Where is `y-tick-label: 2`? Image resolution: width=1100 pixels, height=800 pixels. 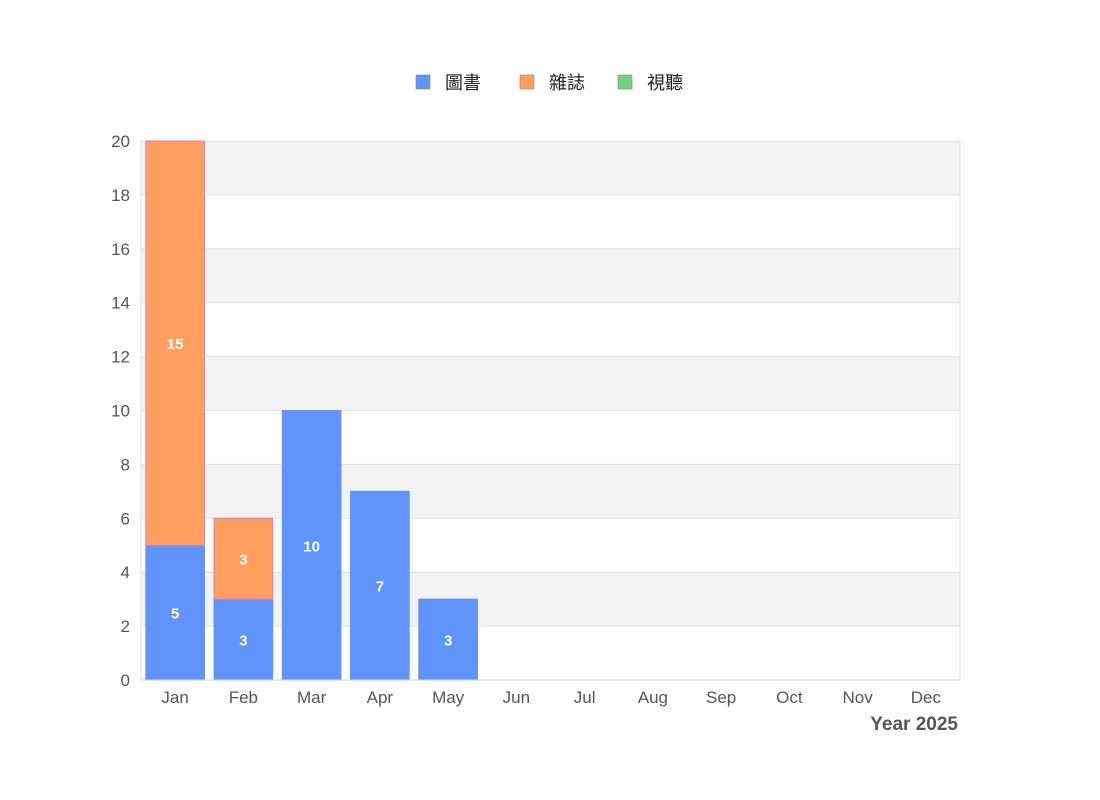 y-tick-label: 2 is located at coordinates (125, 626).